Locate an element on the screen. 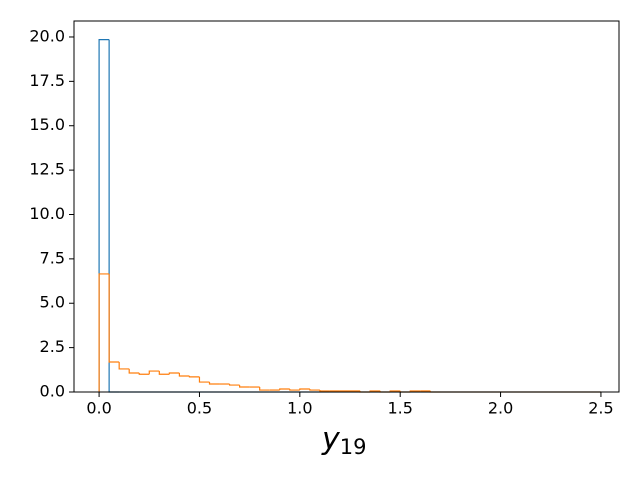  x-label-main: y is located at coordinates (331, 439).